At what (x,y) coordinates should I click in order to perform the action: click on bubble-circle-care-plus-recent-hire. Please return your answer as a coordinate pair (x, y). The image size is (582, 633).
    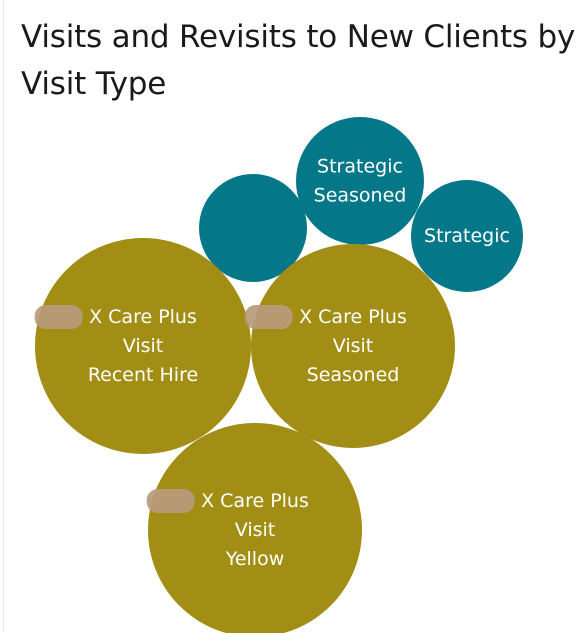
    Looking at the image, I should click on (143, 346).